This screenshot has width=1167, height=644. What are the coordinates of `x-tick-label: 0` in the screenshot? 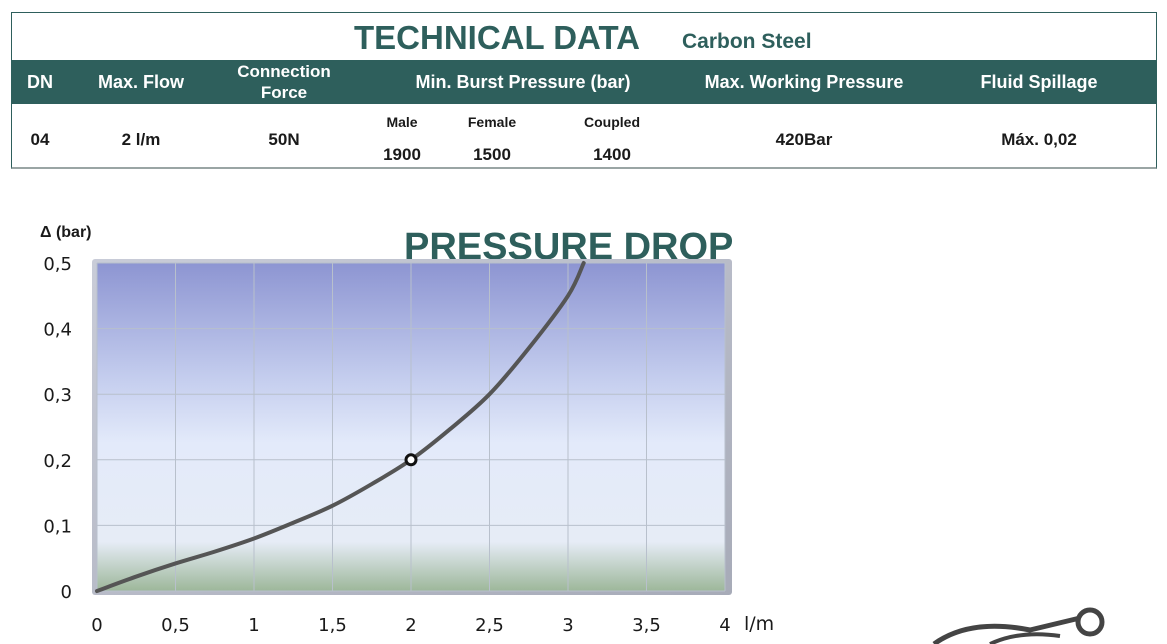 It's located at (96, 625).